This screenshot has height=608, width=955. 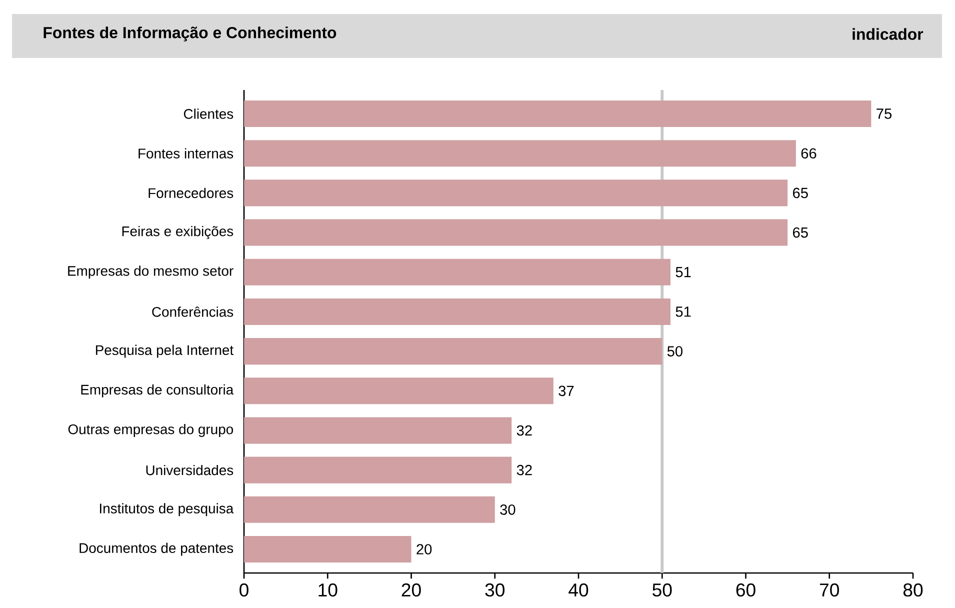 I want to click on x-tick-label: 40, so click(x=578, y=590).